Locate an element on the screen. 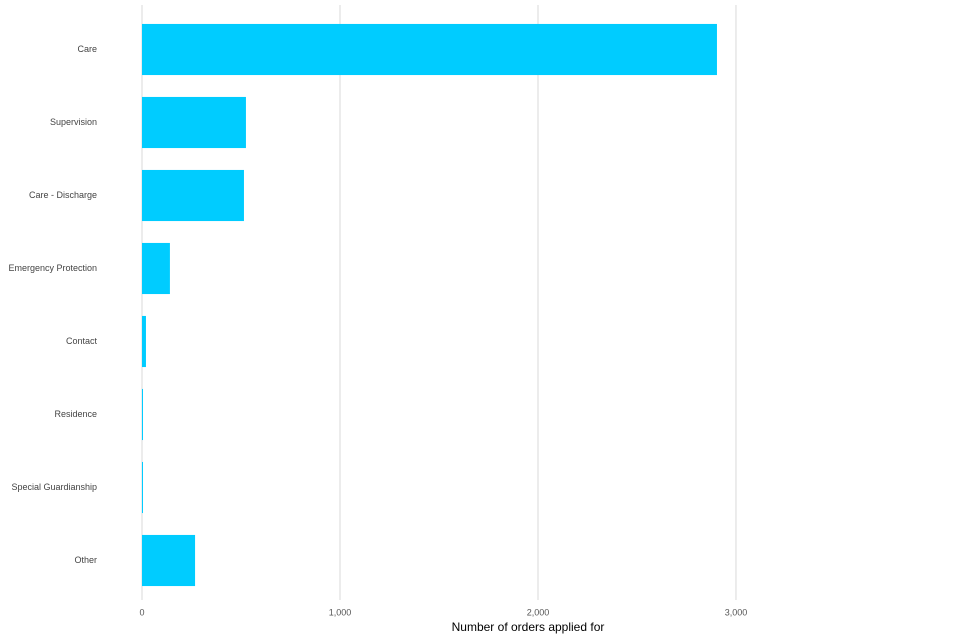  x-tick-label: 2,000 is located at coordinates (538, 612).